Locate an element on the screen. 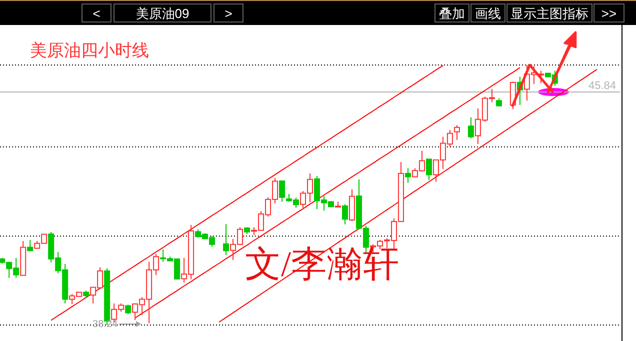 The image size is (636, 341). chart-title: 美原油四小时线 is located at coordinates (89, 50).